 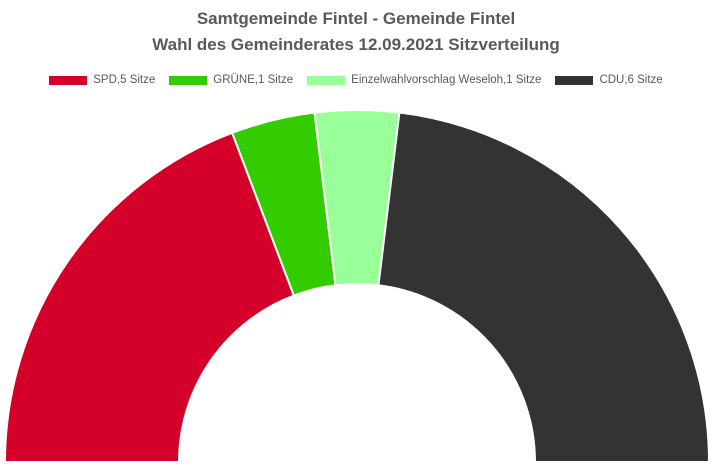 What do you see at coordinates (326, 80) in the screenshot?
I see `legend-swatch-einzelwahlvorschlag` at bounding box center [326, 80].